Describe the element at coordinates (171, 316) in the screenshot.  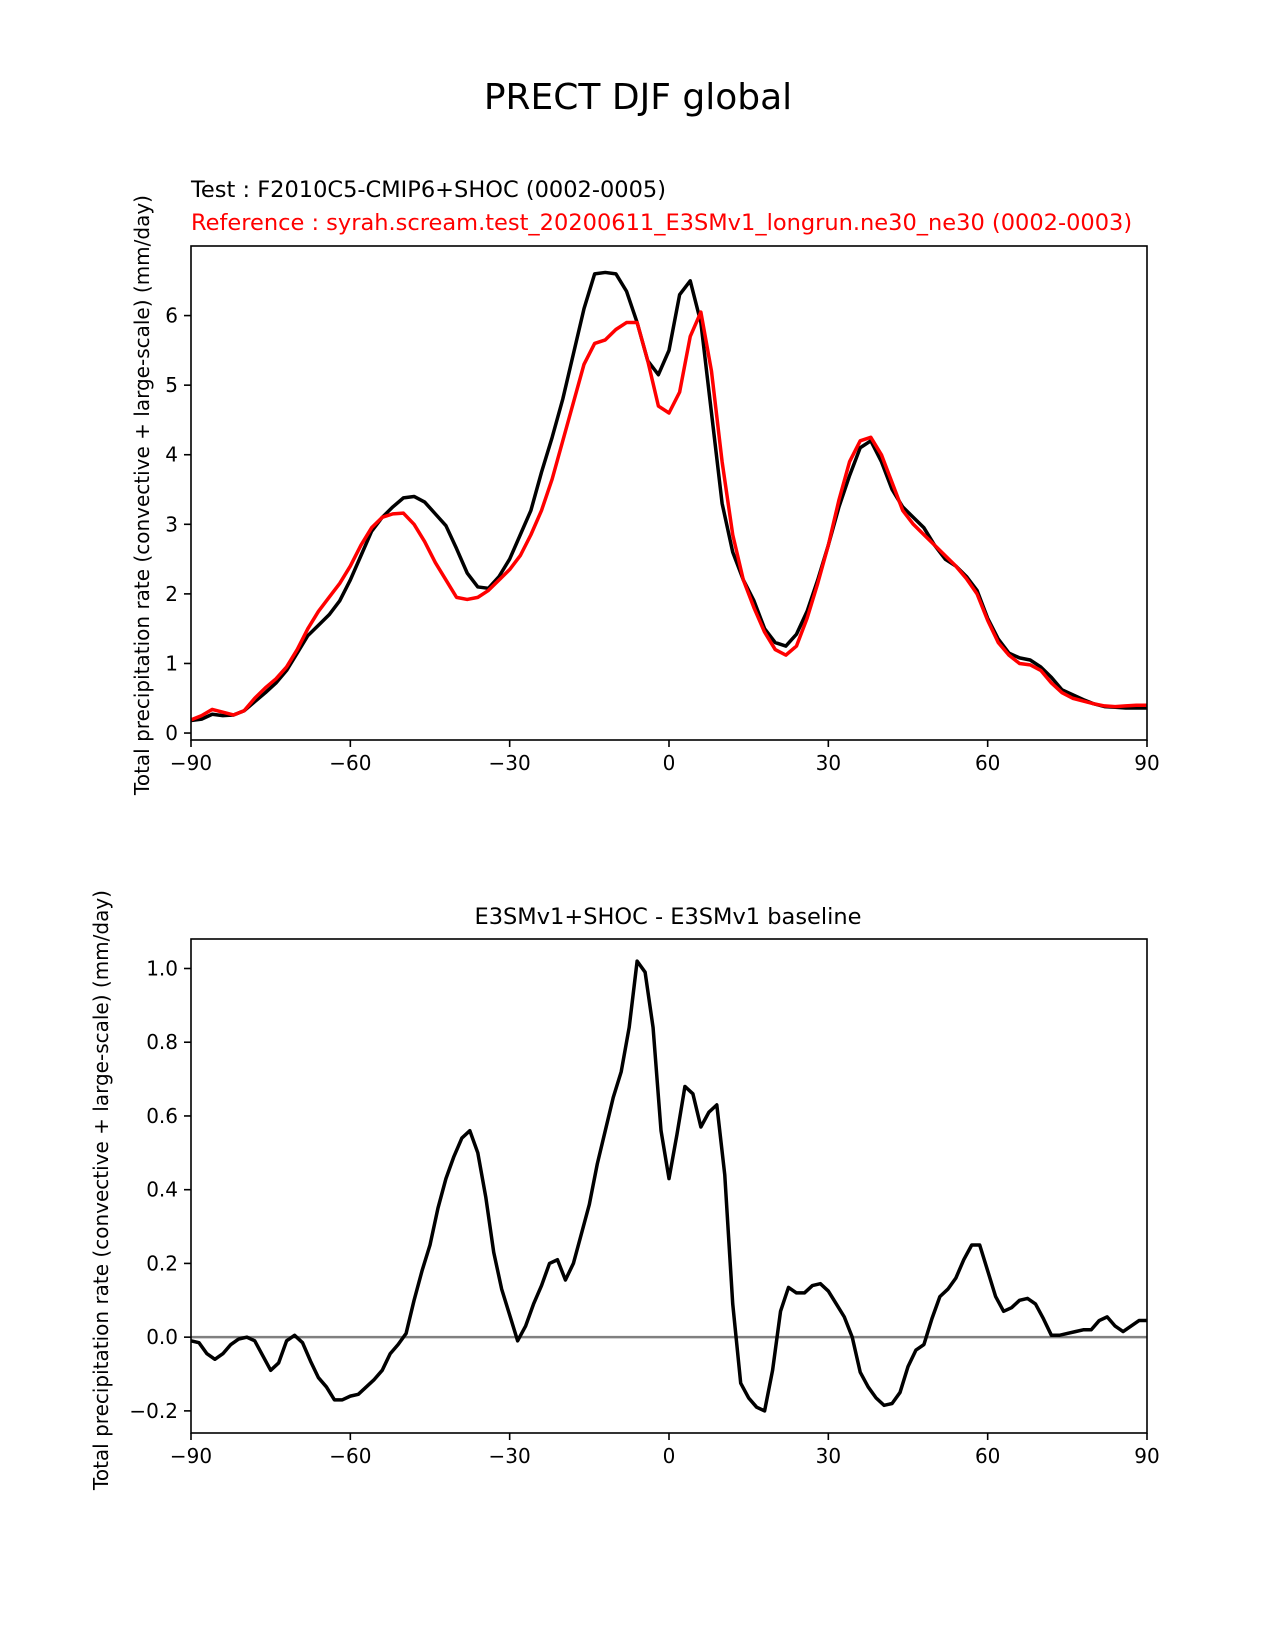
I see `top-y-tick-label: 6` at that location.